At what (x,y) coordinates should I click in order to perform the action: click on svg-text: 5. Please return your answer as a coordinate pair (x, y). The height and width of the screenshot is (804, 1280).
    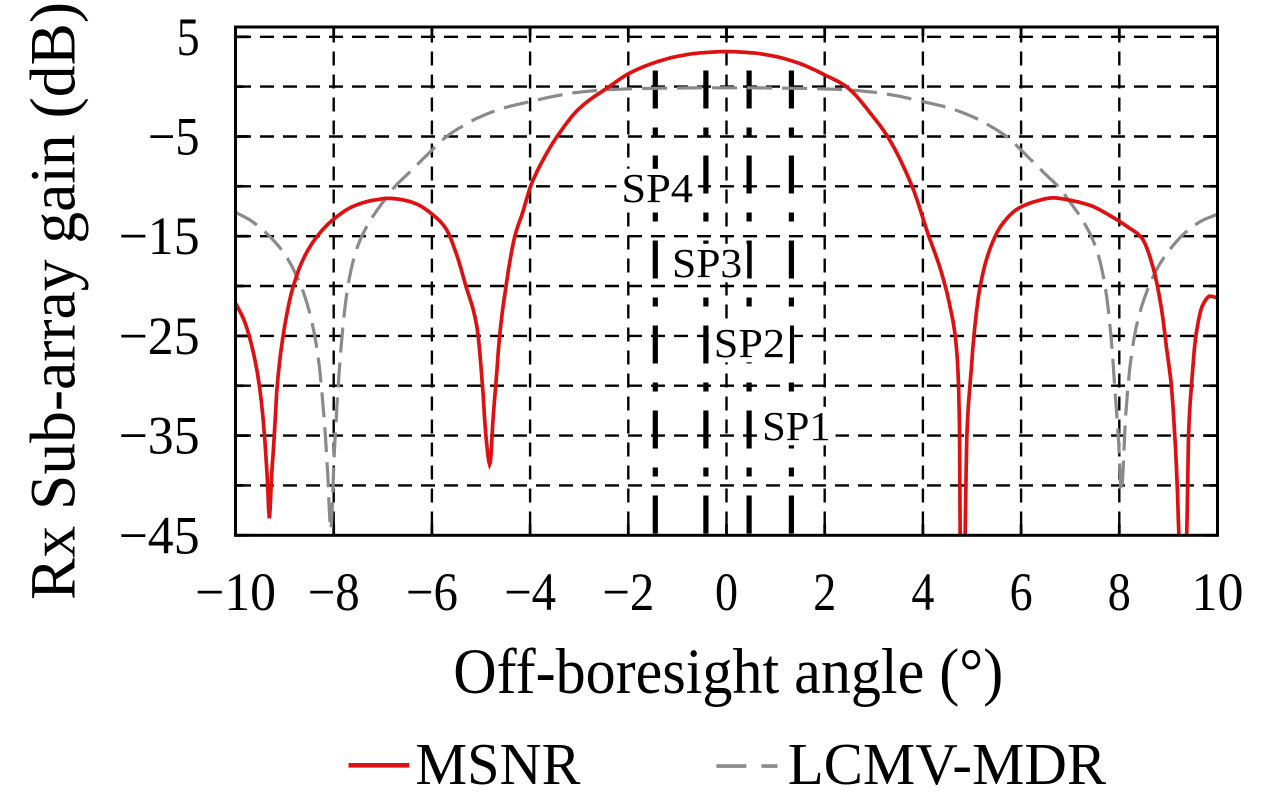
    Looking at the image, I should click on (188, 37).